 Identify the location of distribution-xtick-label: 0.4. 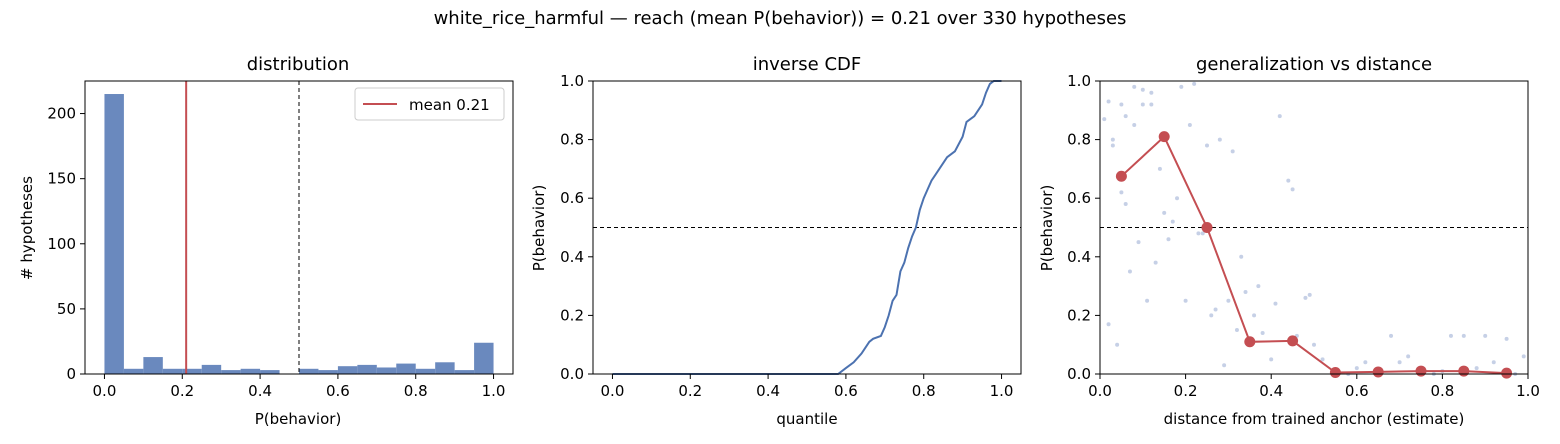
(260, 391).